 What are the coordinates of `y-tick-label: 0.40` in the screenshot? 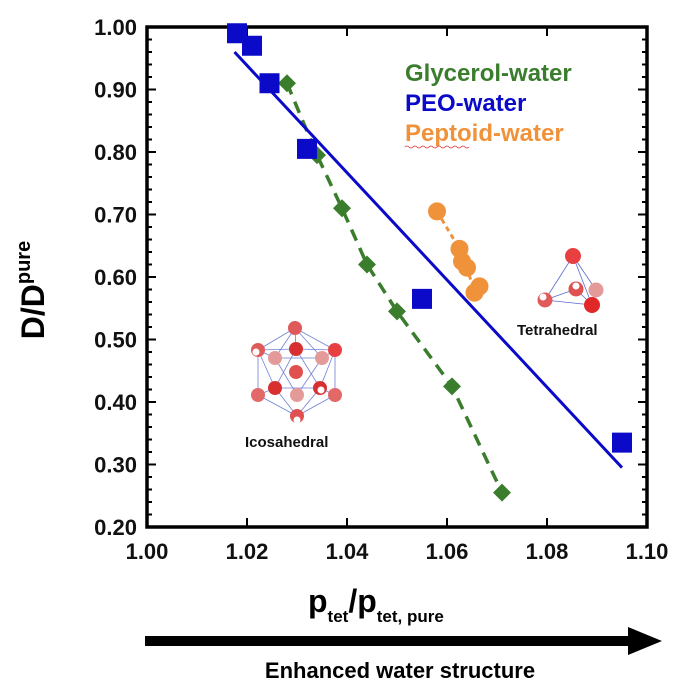 It's located at (115, 402).